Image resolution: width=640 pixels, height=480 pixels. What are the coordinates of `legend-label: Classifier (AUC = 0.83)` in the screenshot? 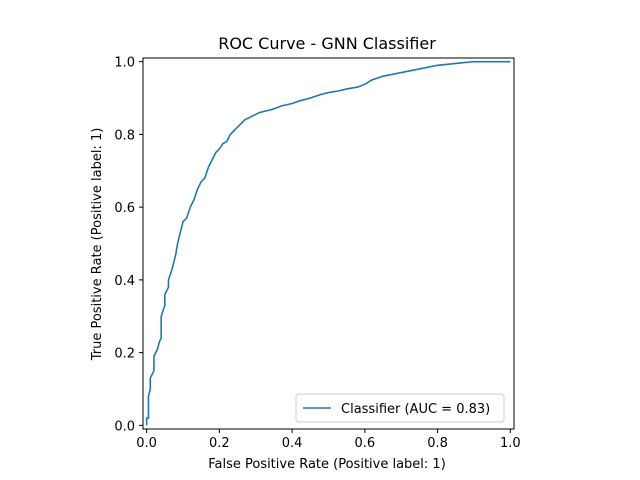 It's located at (415, 409).